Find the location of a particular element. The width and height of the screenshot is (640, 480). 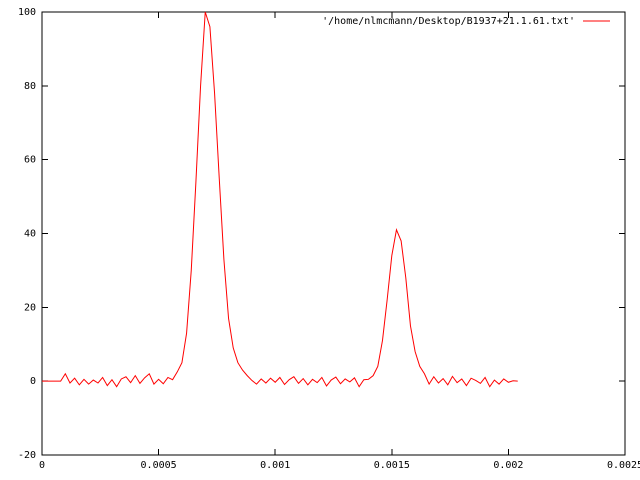

x-tick-label: 0.0025 is located at coordinates (623, 465).